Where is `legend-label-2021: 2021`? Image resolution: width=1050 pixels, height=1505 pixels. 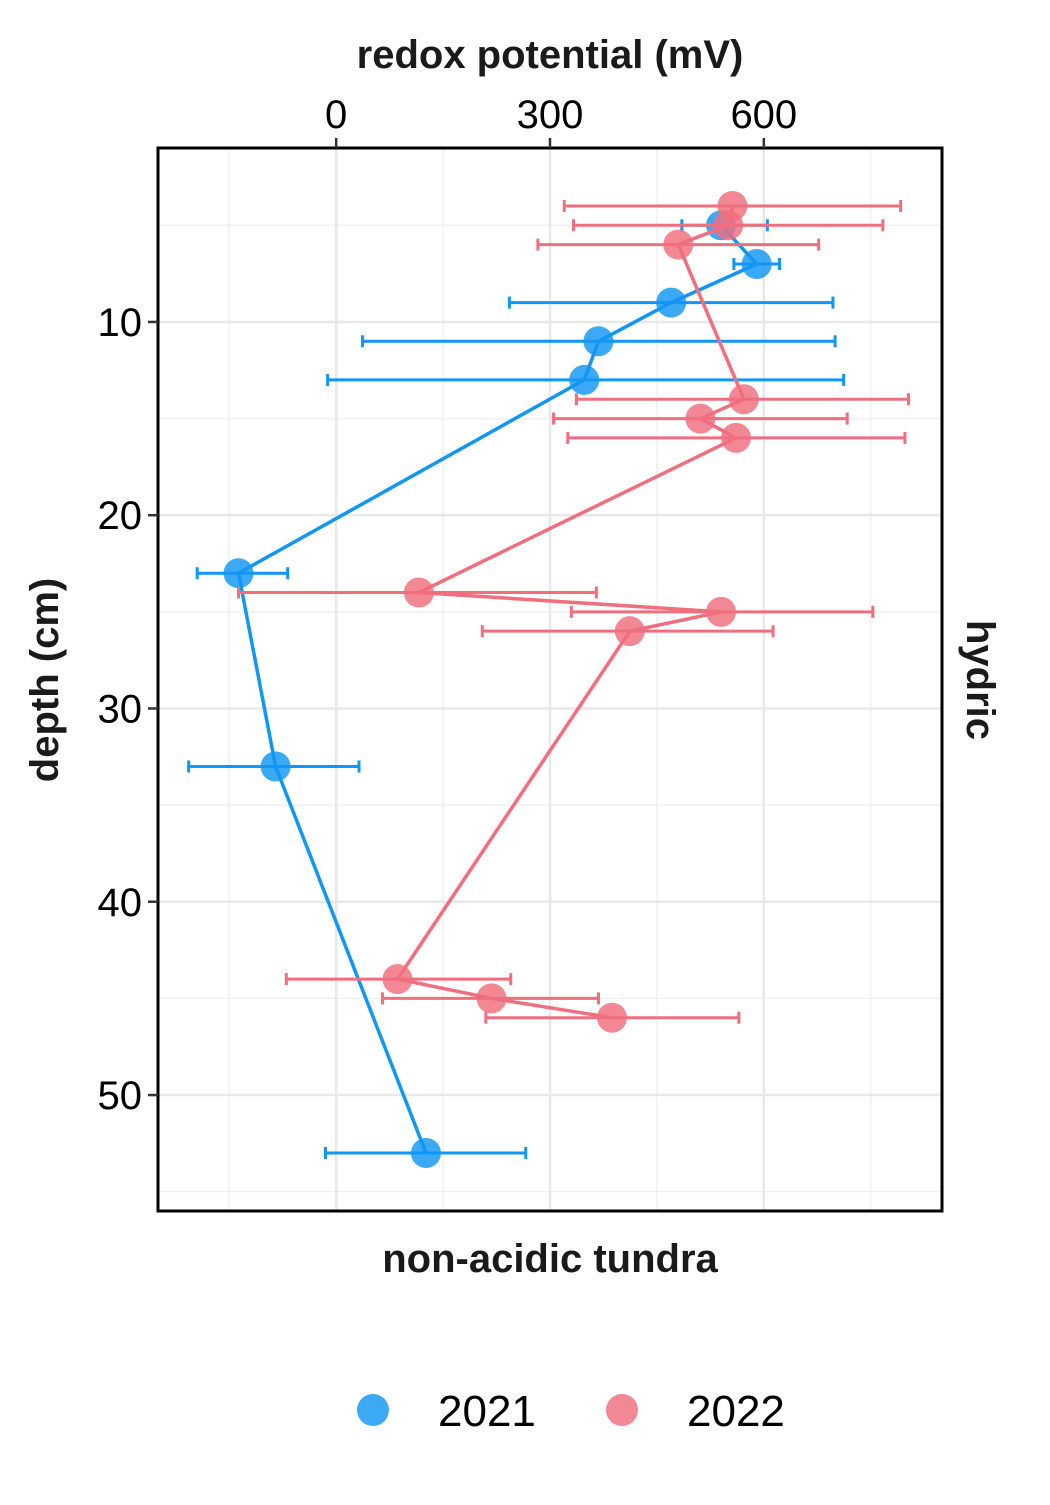 legend-label-2021: 2021 is located at coordinates (487, 1411).